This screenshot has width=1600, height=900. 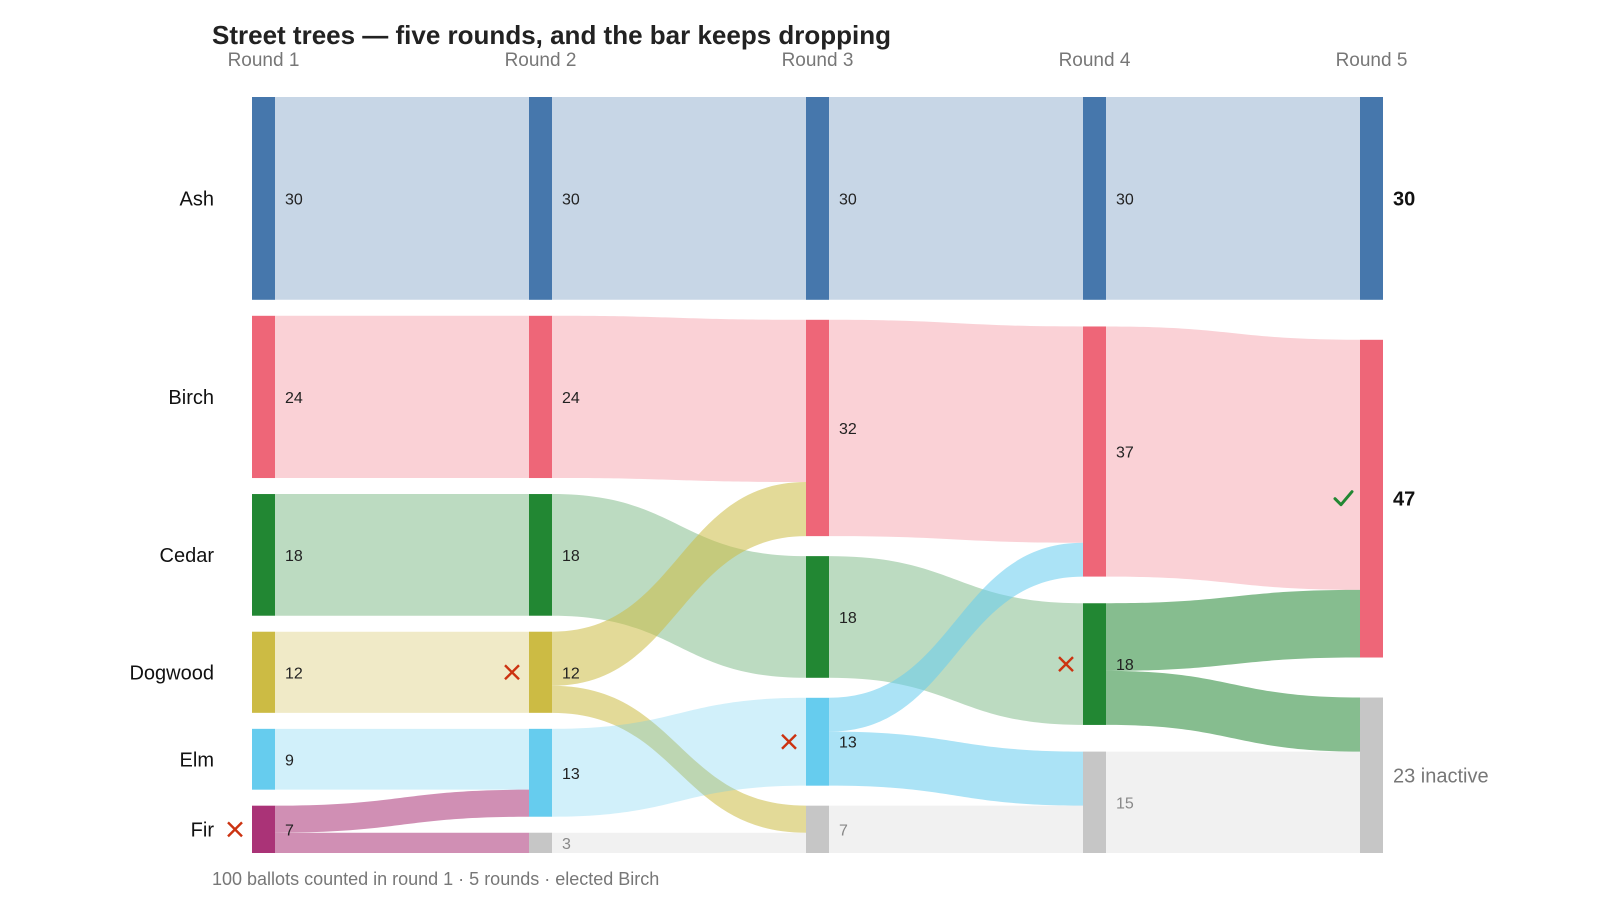 I want to click on count-label-r3-cedar: 18, so click(x=848, y=618).